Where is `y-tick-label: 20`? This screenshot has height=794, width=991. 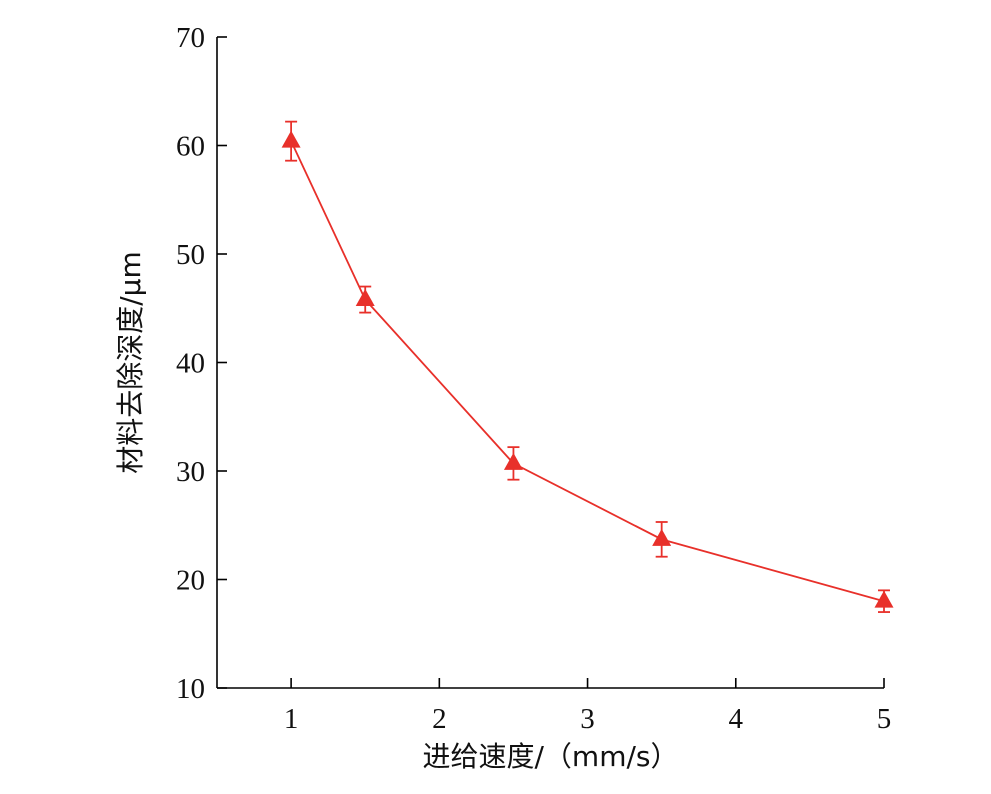 y-tick-label: 20 is located at coordinates (190, 581).